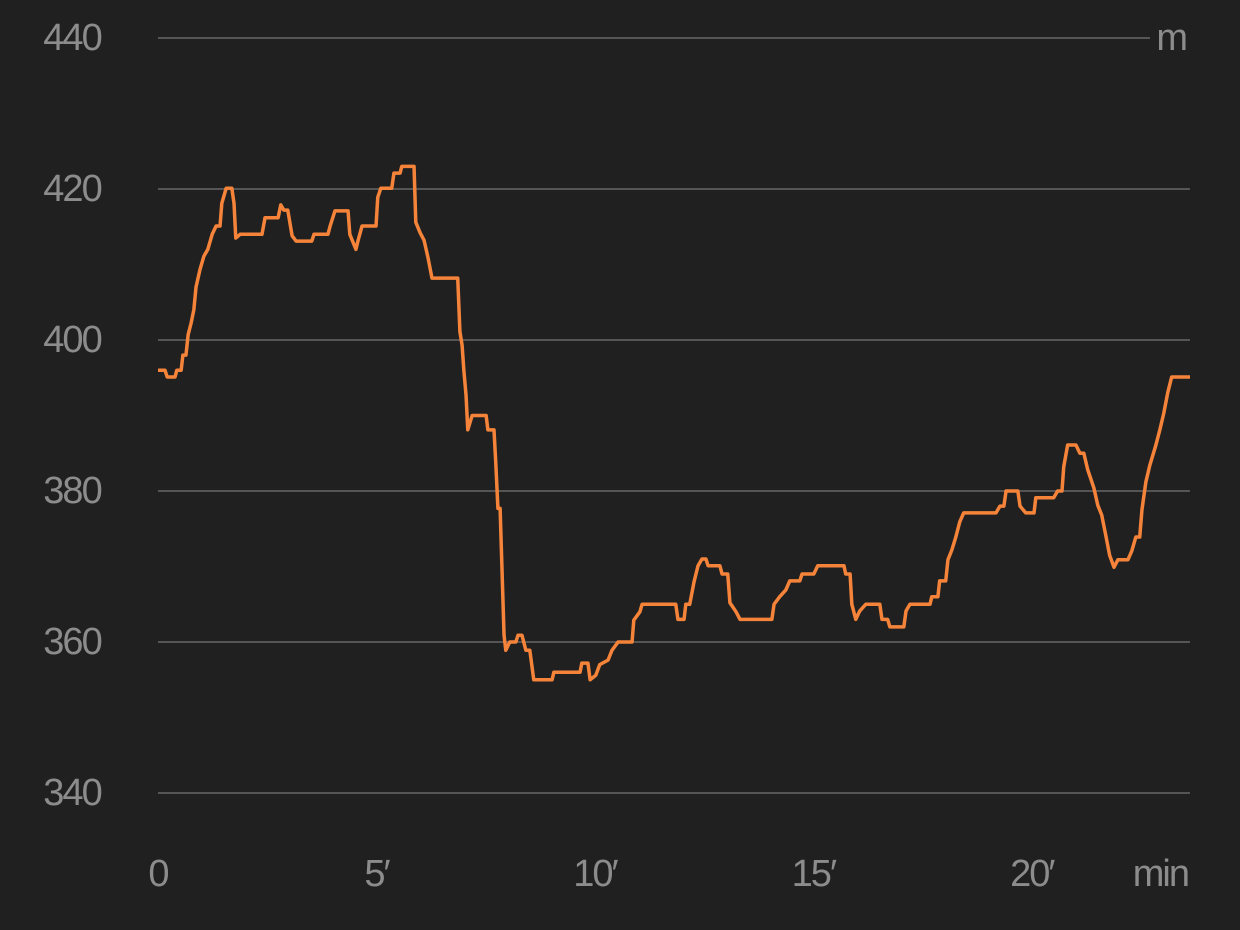  I want to click on x-tick-label: 0, so click(158, 874).